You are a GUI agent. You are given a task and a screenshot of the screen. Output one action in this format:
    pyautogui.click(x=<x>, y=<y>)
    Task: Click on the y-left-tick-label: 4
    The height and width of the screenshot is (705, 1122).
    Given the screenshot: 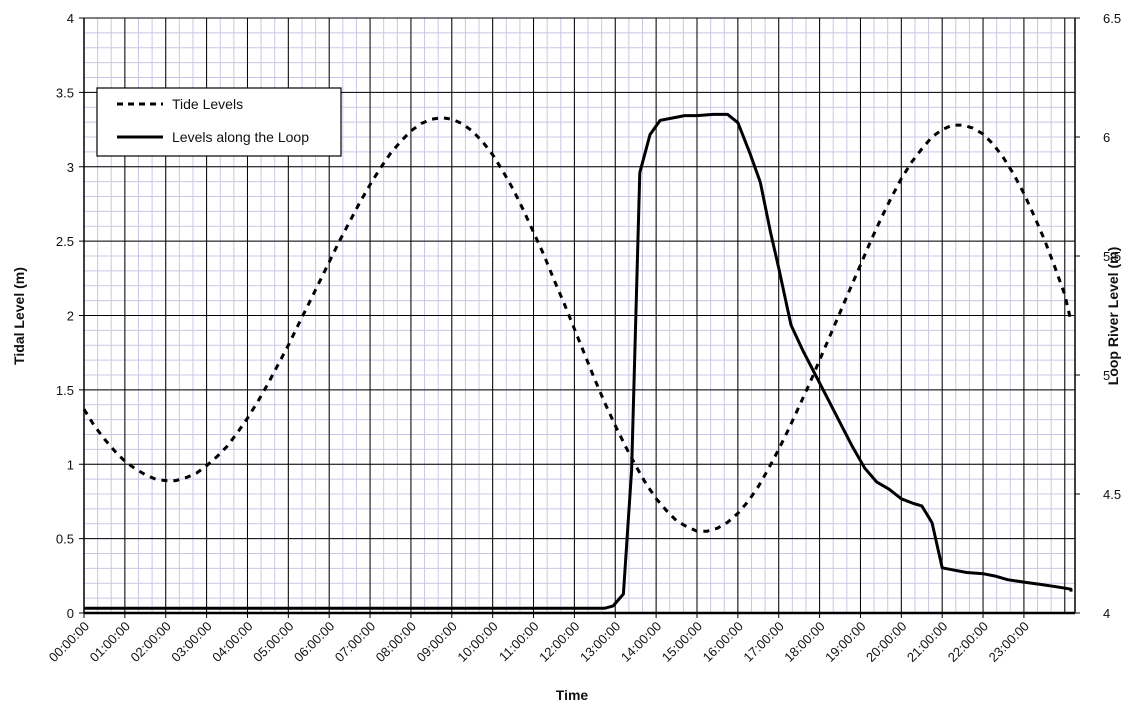 What is the action you would take?
    pyautogui.click(x=70, y=18)
    